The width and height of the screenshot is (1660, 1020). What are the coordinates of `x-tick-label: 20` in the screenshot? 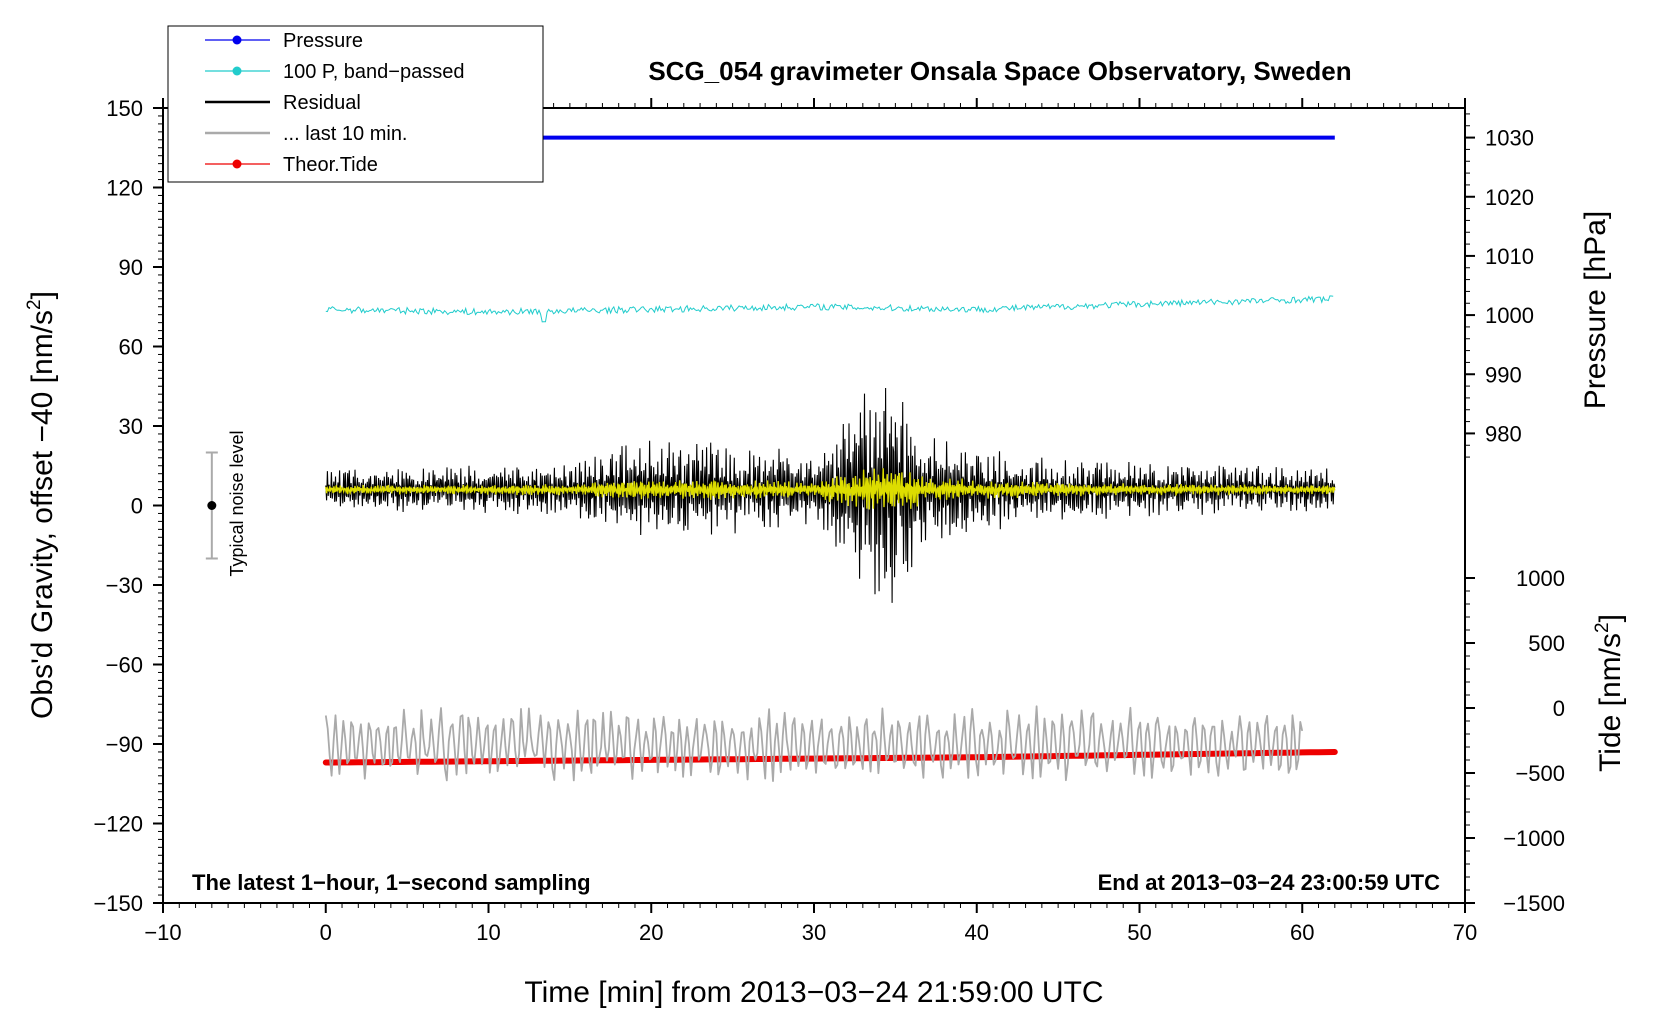 It's located at (651, 932).